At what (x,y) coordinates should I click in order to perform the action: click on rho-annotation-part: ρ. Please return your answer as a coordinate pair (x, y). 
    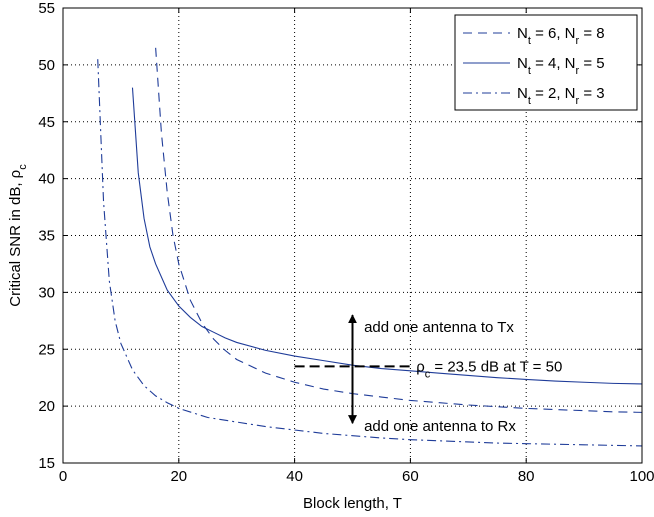
    Looking at the image, I should click on (420, 366).